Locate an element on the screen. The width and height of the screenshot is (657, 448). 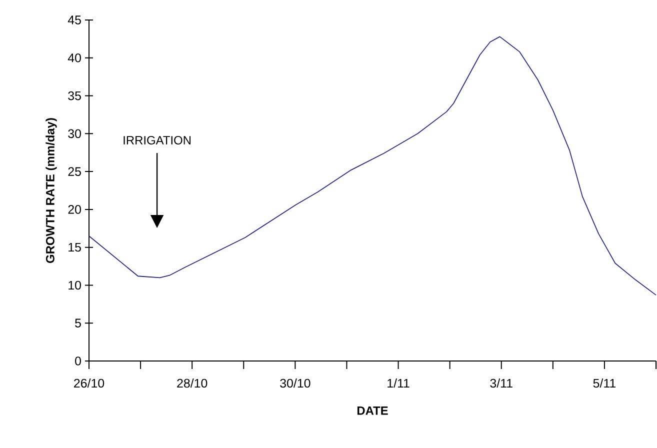
y-tick-label: 20 is located at coordinates (74, 209).